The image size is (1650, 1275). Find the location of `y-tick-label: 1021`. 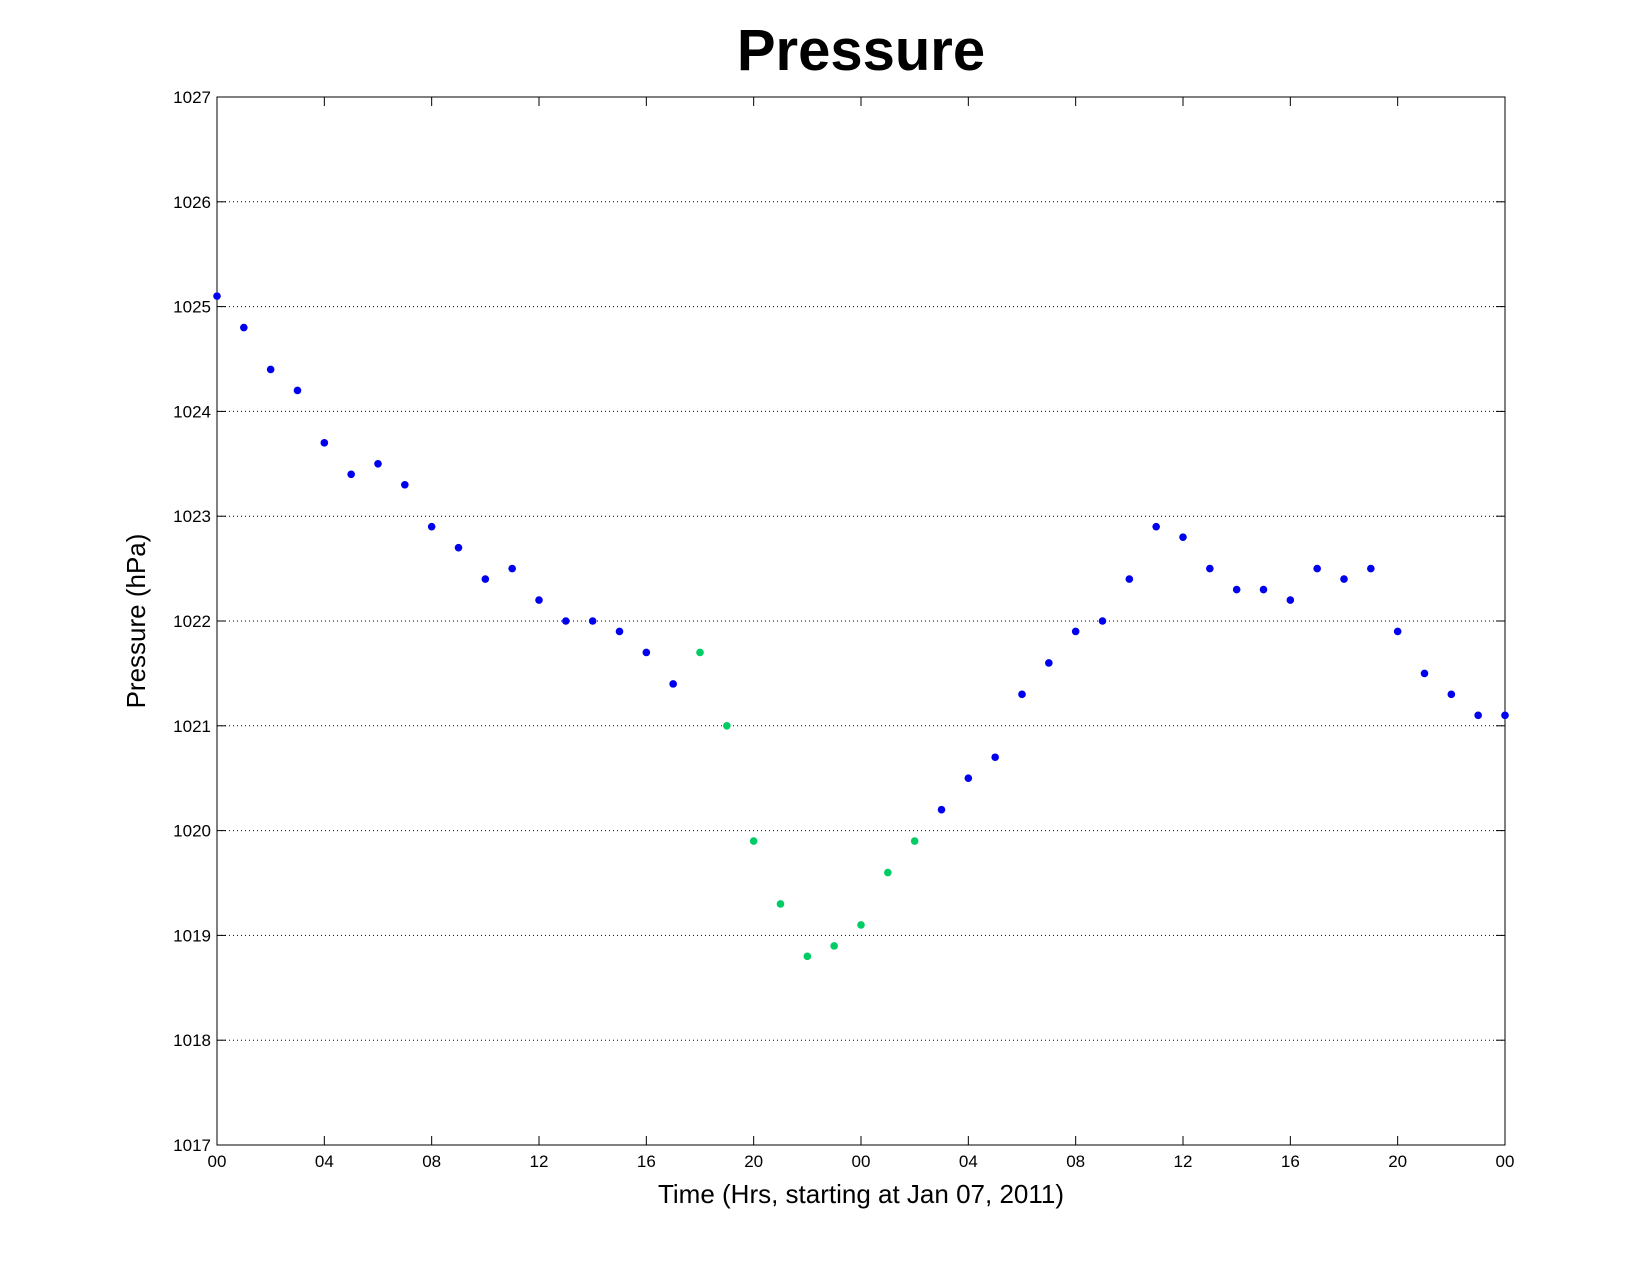

y-tick-label: 1021 is located at coordinates (192, 726).